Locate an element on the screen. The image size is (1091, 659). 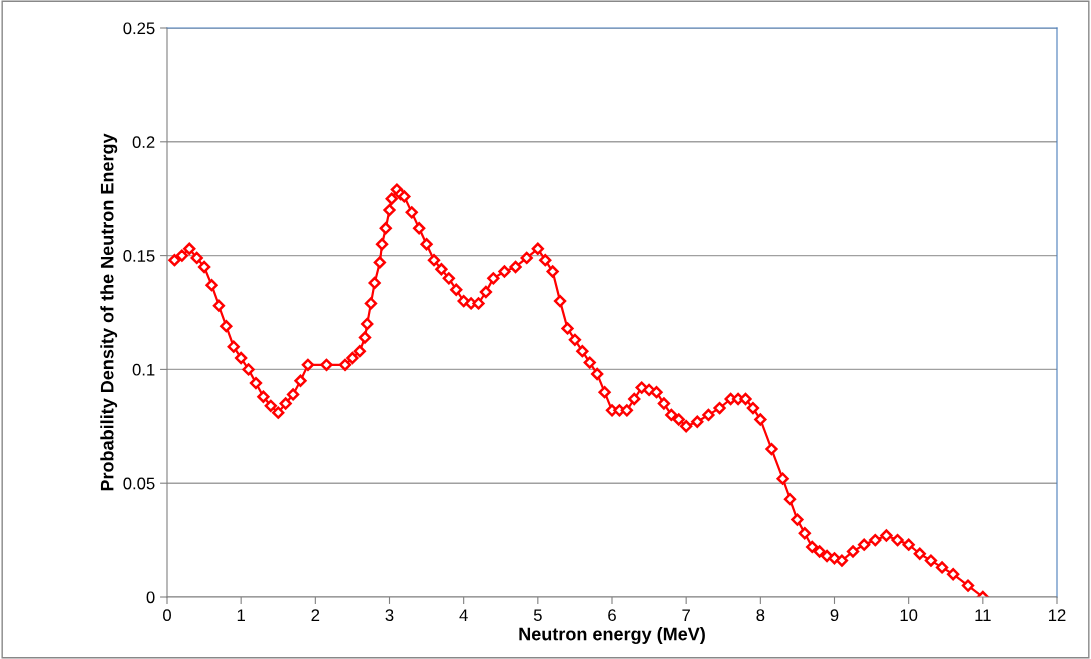
x-tick-label: 8 is located at coordinates (760, 615).